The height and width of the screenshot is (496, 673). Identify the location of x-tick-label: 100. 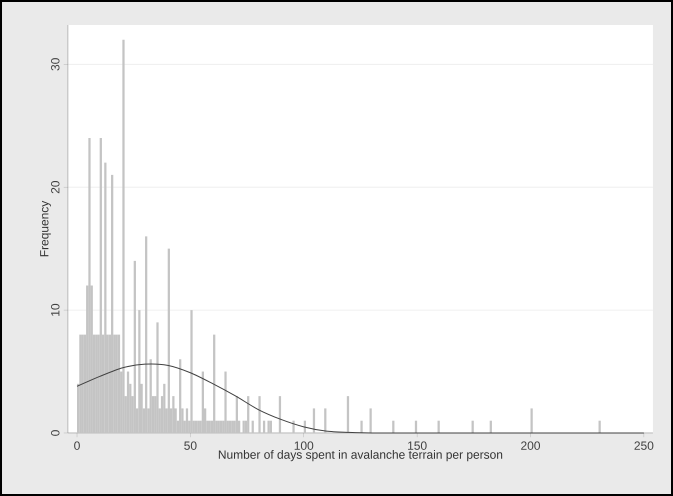
(304, 445).